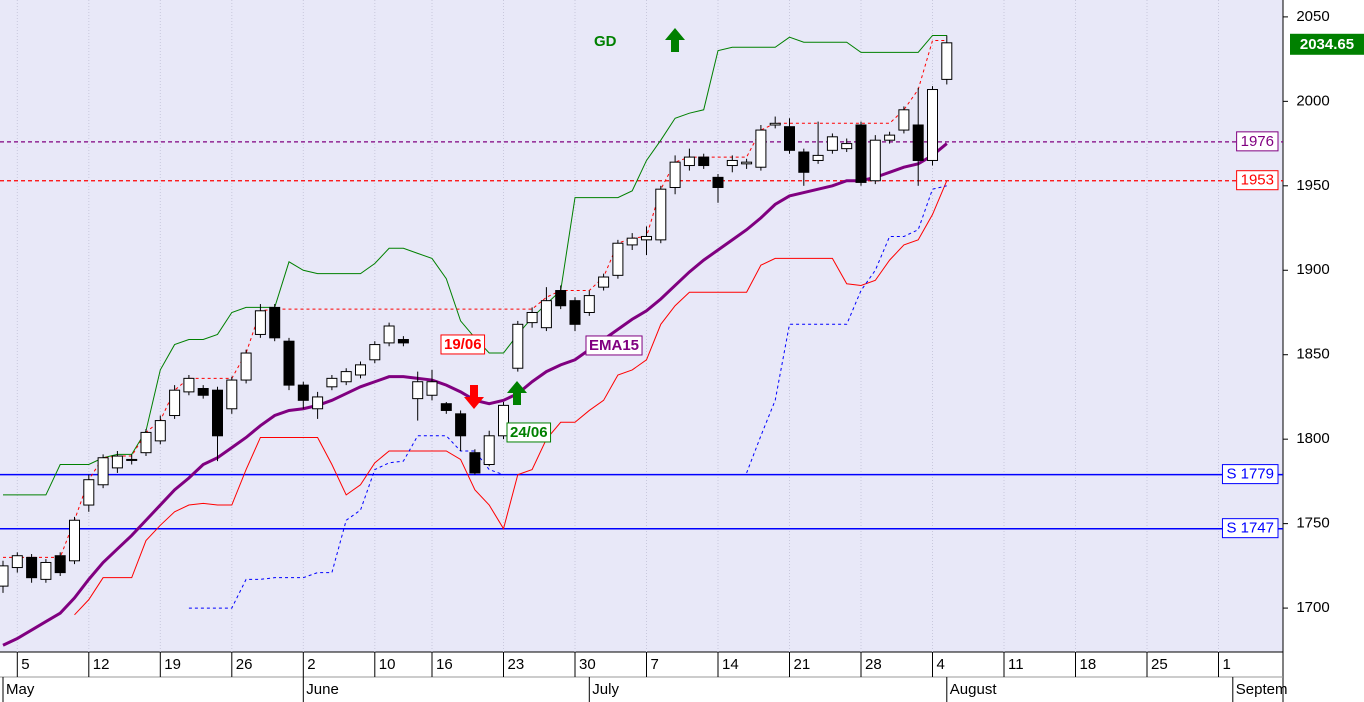  I want to click on annotation: 24/06, so click(529, 432).